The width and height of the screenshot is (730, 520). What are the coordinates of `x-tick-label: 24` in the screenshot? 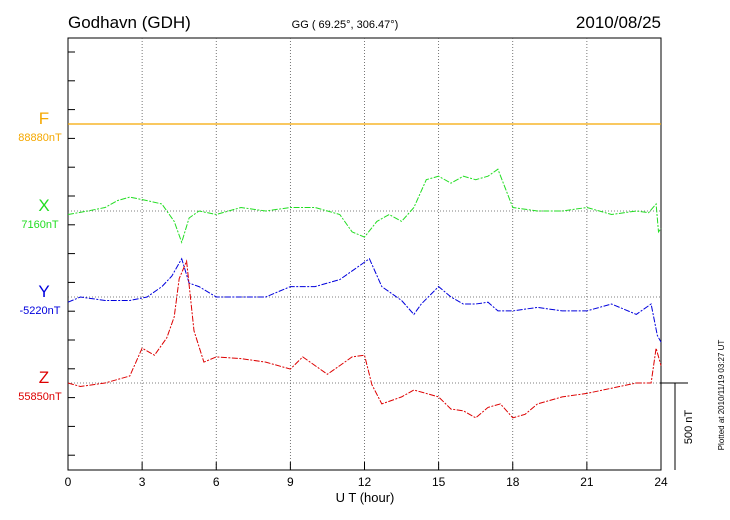 It's located at (661, 482).